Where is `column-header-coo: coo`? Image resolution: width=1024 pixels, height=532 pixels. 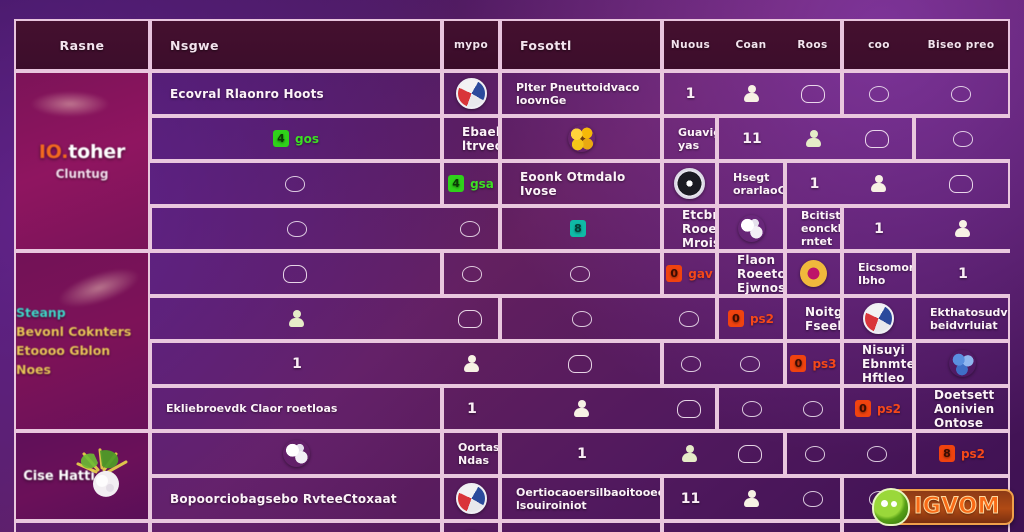 column-header-coo: coo is located at coordinates (878, 45).